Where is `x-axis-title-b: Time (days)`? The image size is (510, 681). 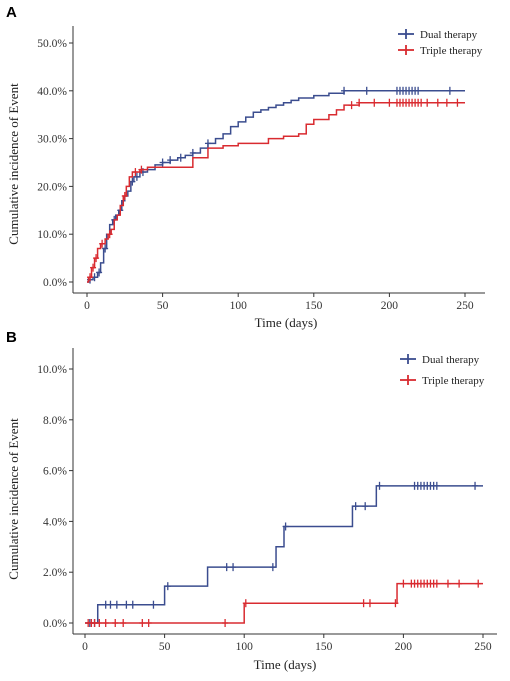
x-axis-title-b: Time (days) is located at coordinates (285, 664).